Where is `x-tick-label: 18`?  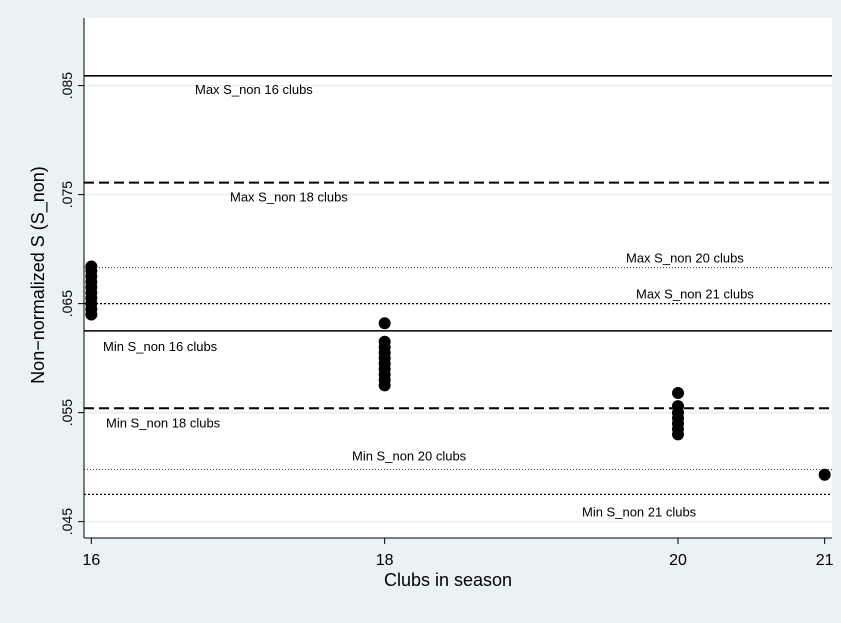 x-tick-label: 18 is located at coordinates (385, 560).